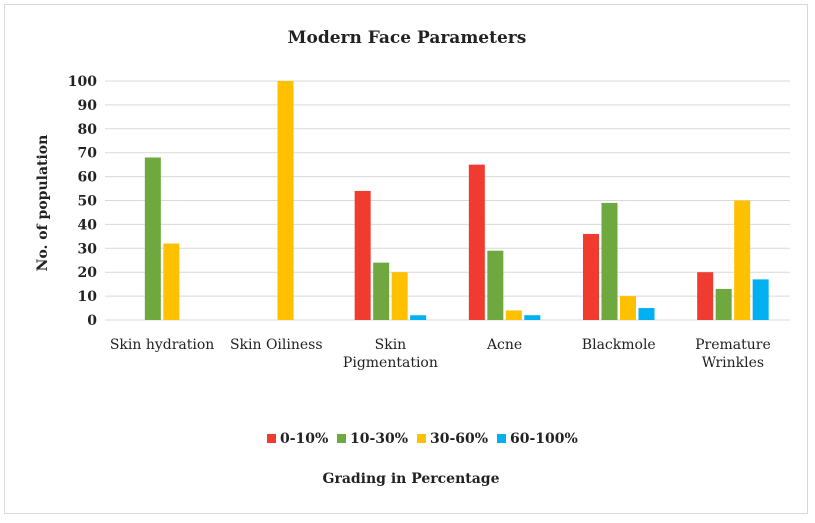  I want to click on x-category-label: Skin Pigmentation, so click(390, 354).